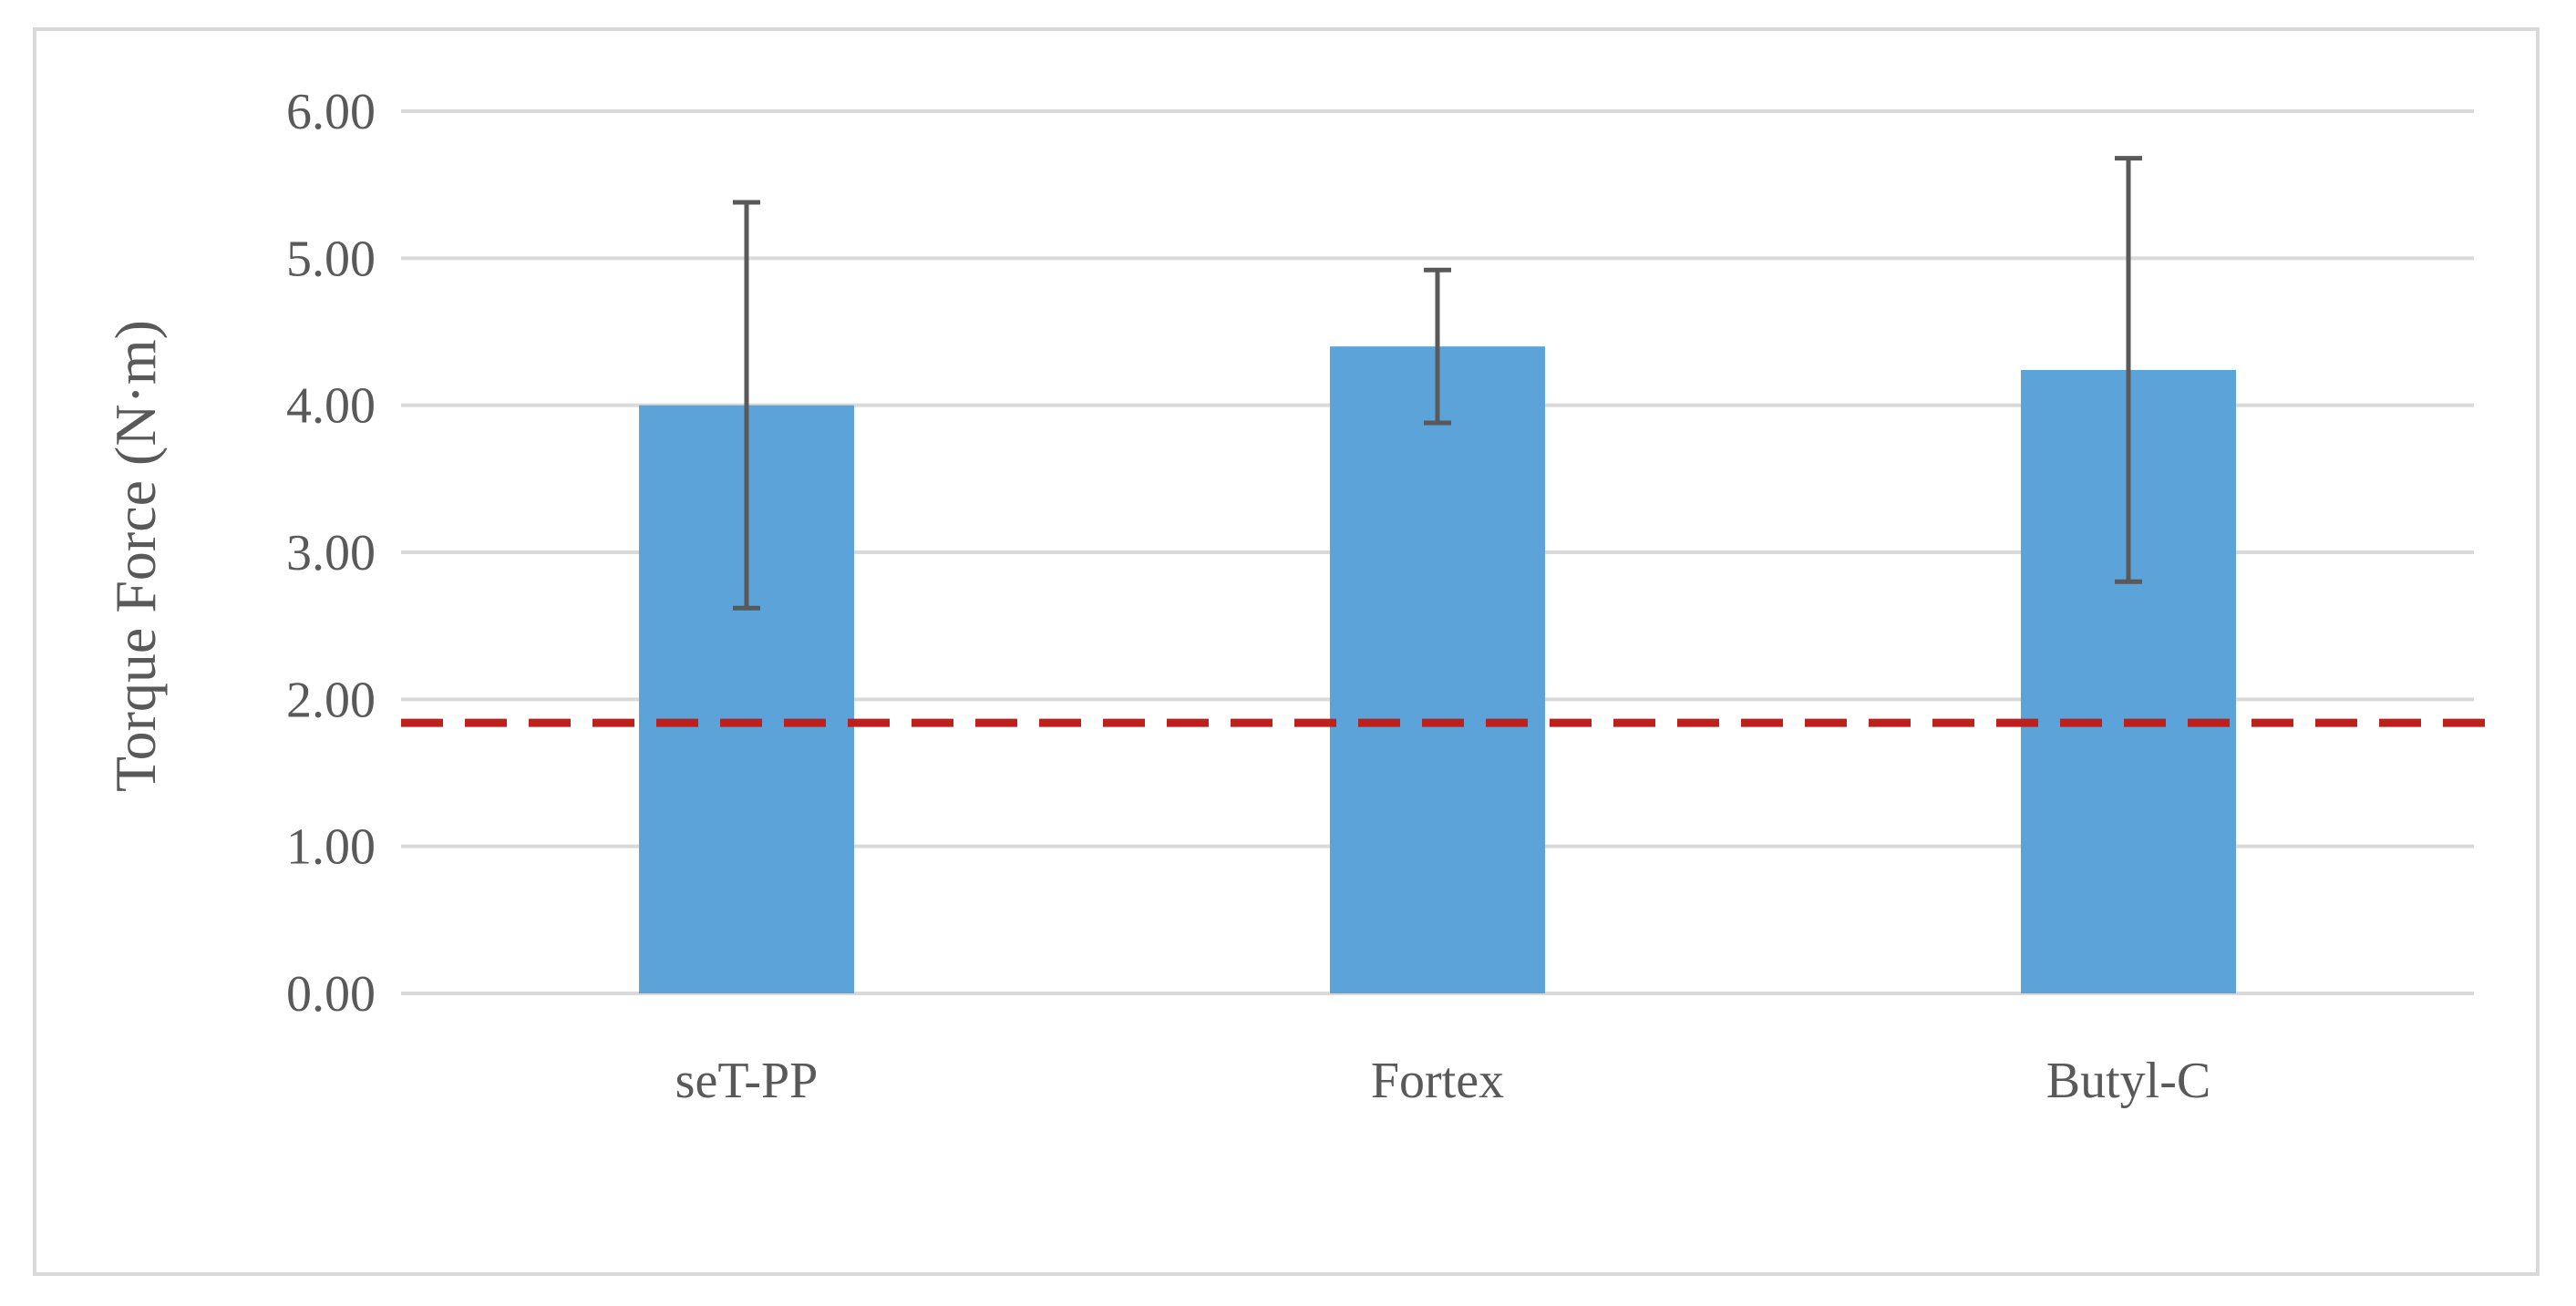  I want to click on bar, so click(1437, 670).